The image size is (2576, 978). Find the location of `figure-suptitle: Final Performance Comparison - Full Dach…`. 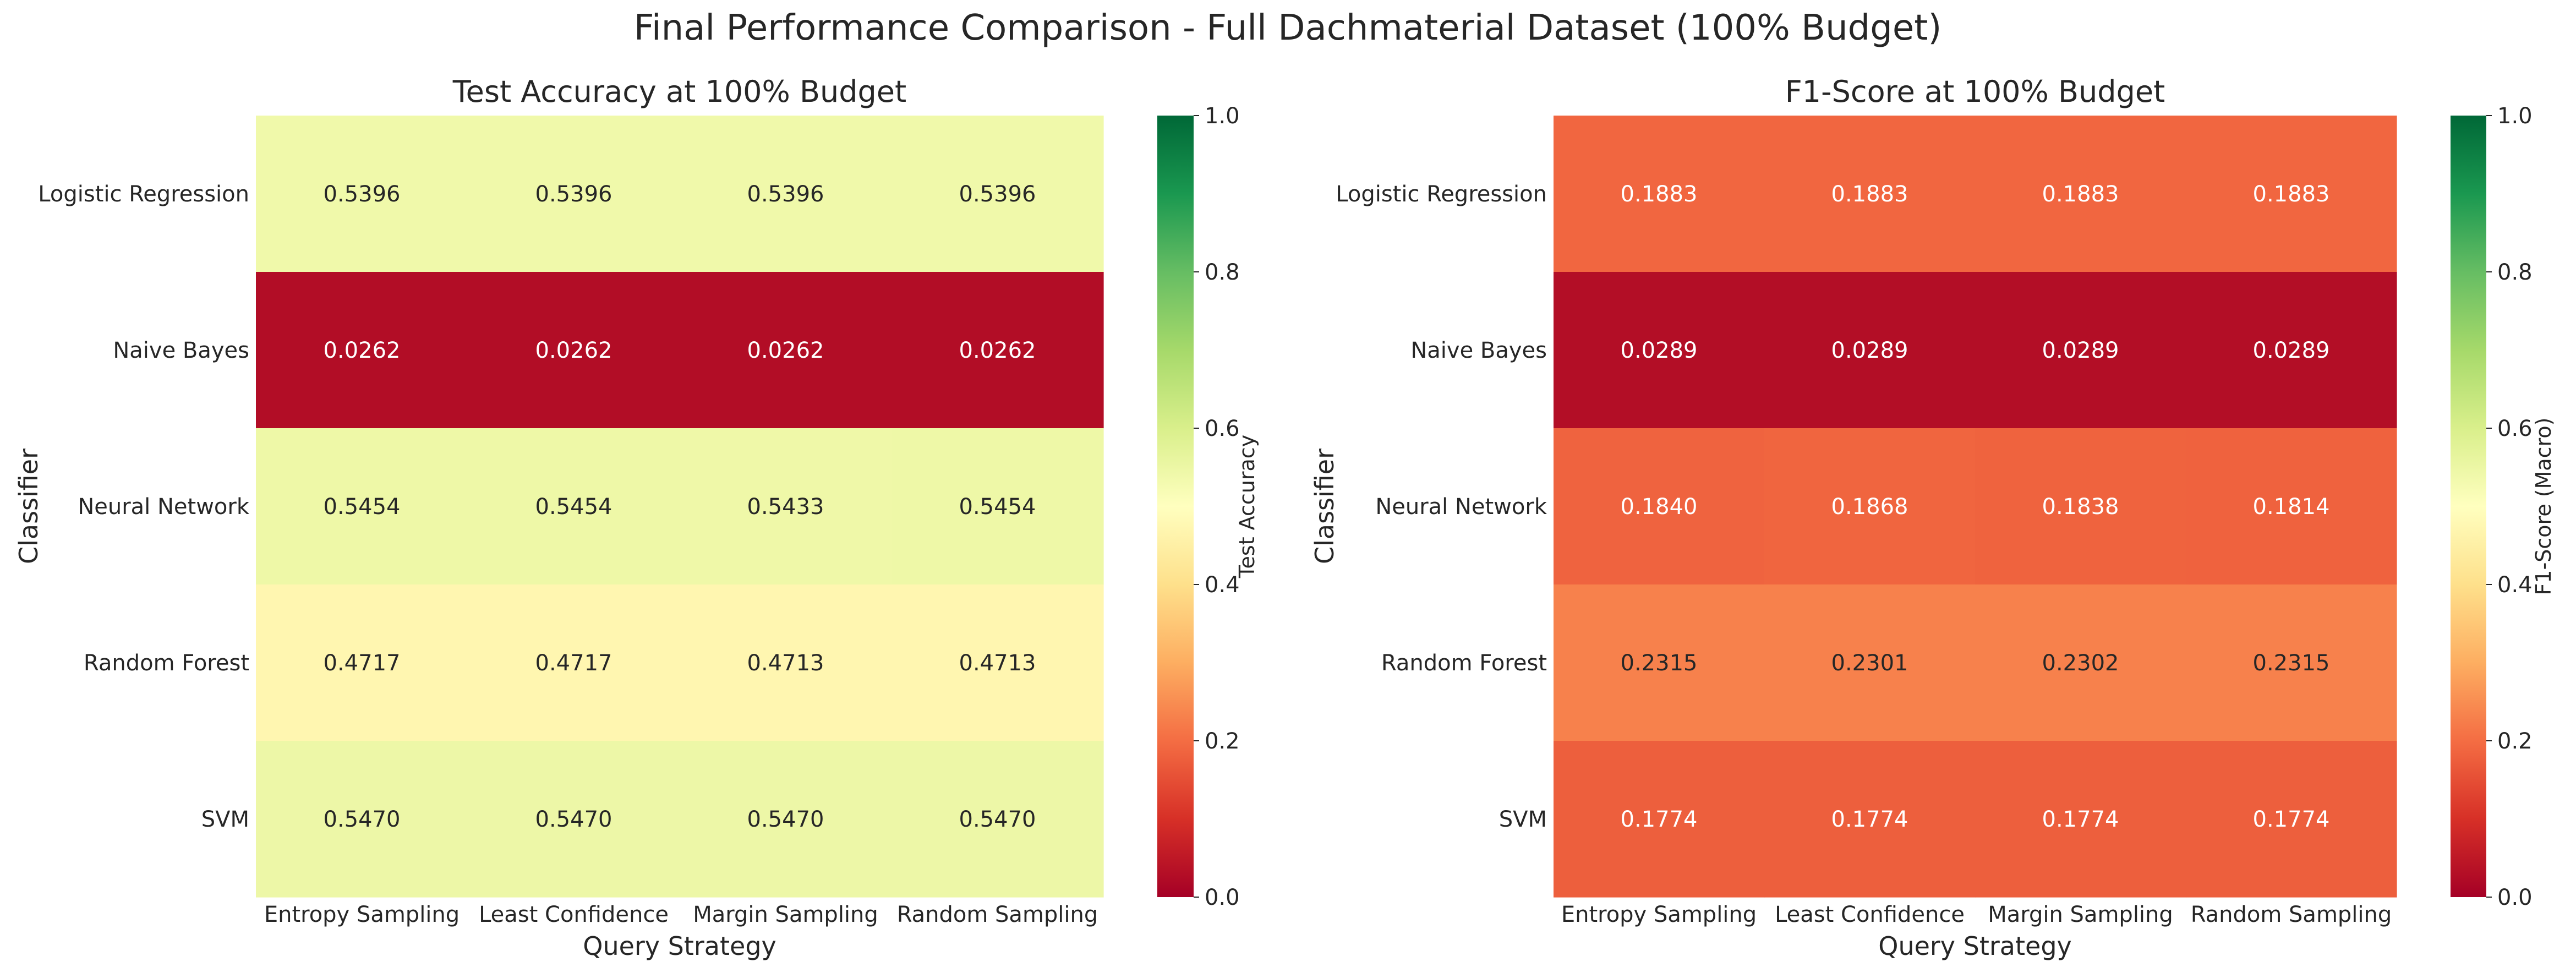

figure-suptitle: Final Performance Comparison - Full Dach… is located at coordinates (1288, 28).